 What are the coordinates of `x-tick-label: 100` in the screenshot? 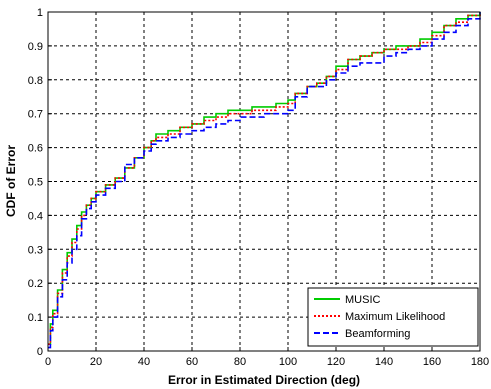 It's located at (288, 362).